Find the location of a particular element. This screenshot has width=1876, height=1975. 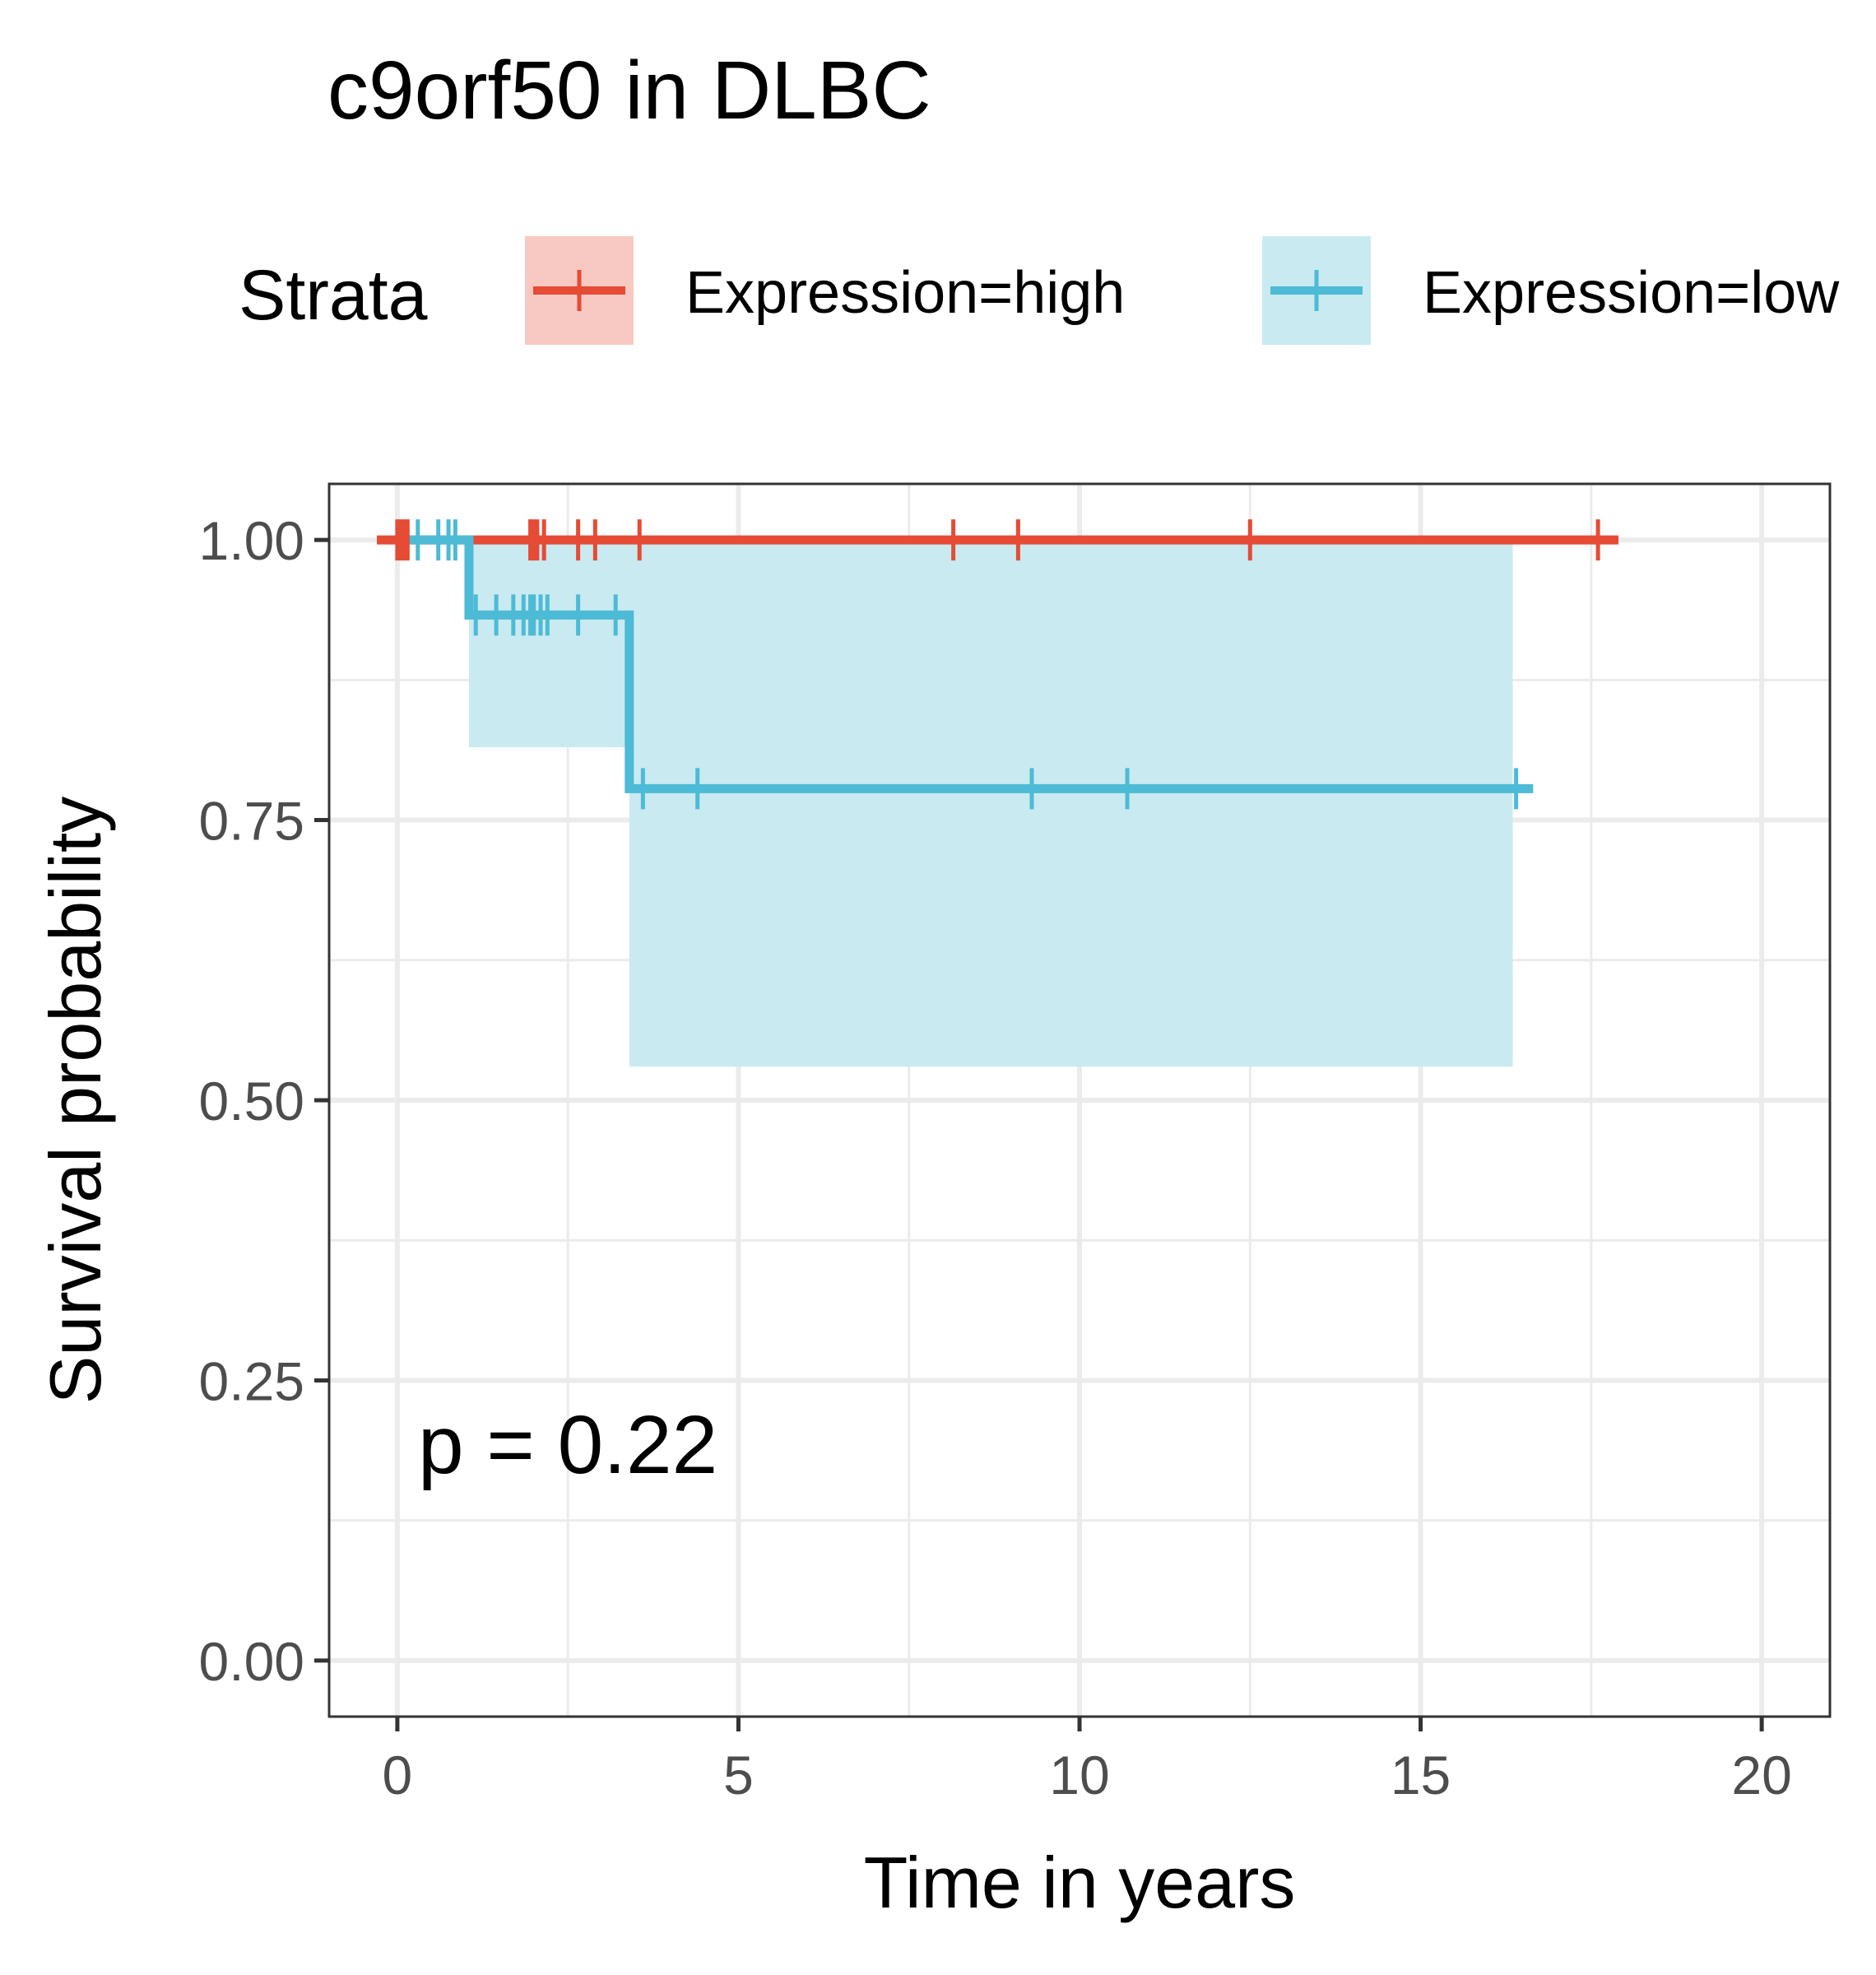

censor-marks is located at coordinates (997, 664).